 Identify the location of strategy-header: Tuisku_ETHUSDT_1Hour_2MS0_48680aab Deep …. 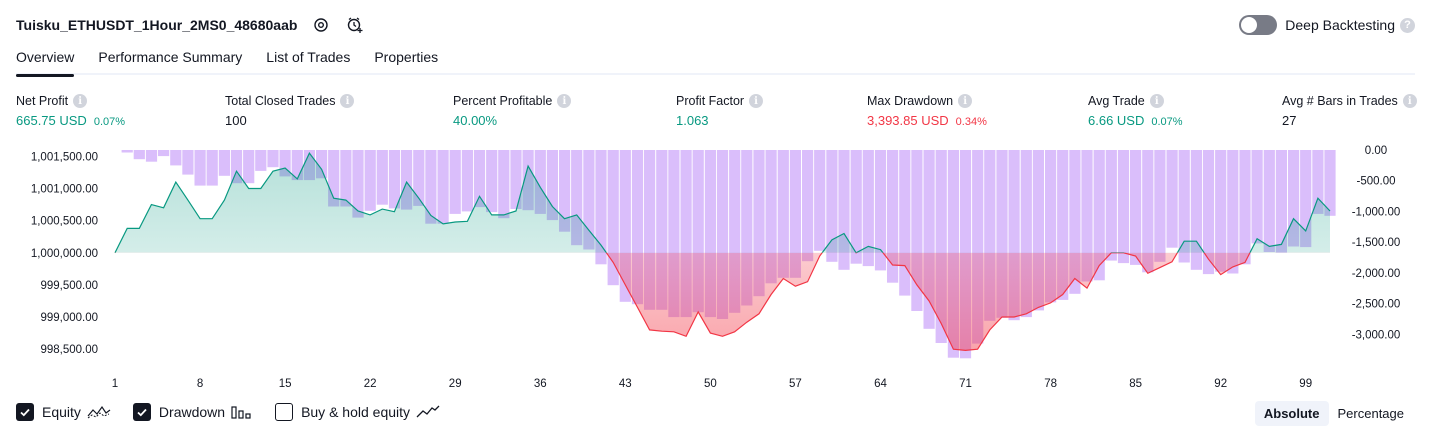
(715, 25).